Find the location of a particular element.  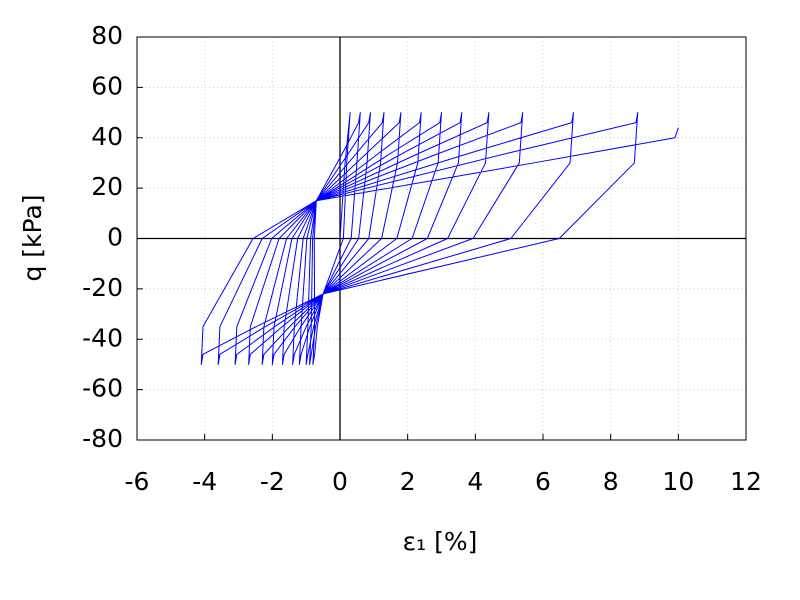

x-tick-label: 0 is located at coordinates (340, 481).